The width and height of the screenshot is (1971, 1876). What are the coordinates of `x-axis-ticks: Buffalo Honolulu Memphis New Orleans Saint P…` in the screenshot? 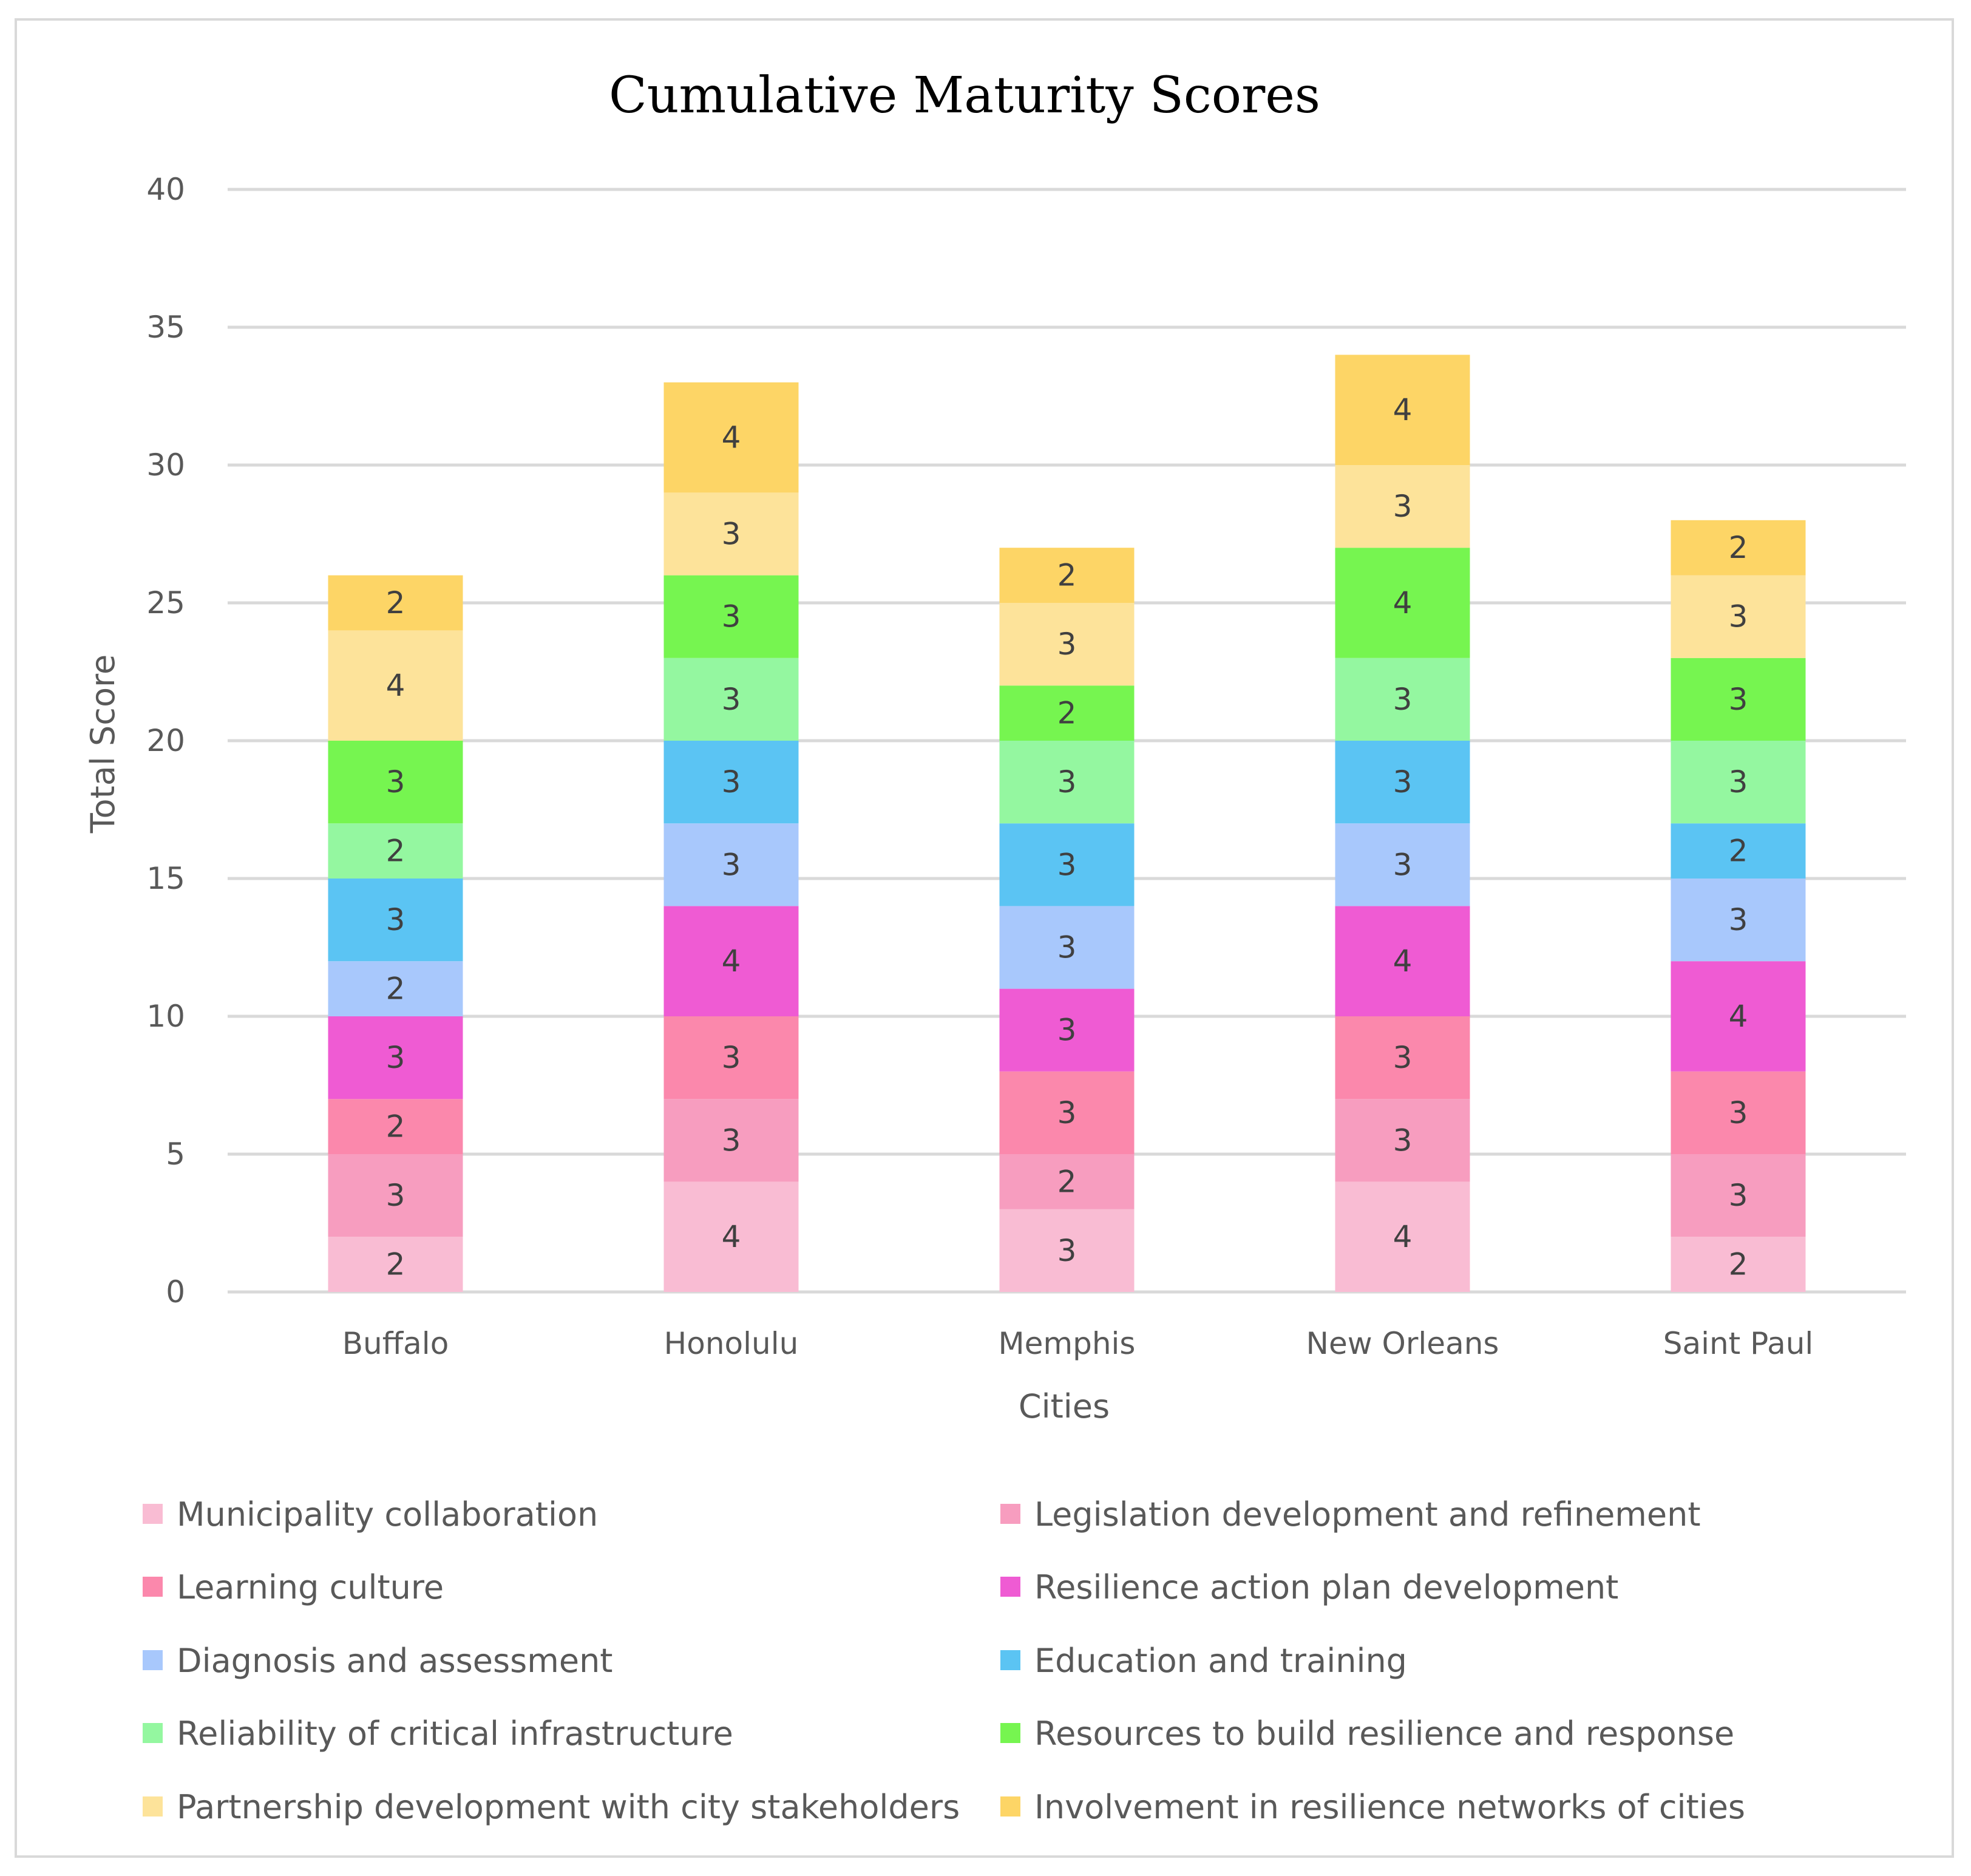 It's located at (1078, 1343).